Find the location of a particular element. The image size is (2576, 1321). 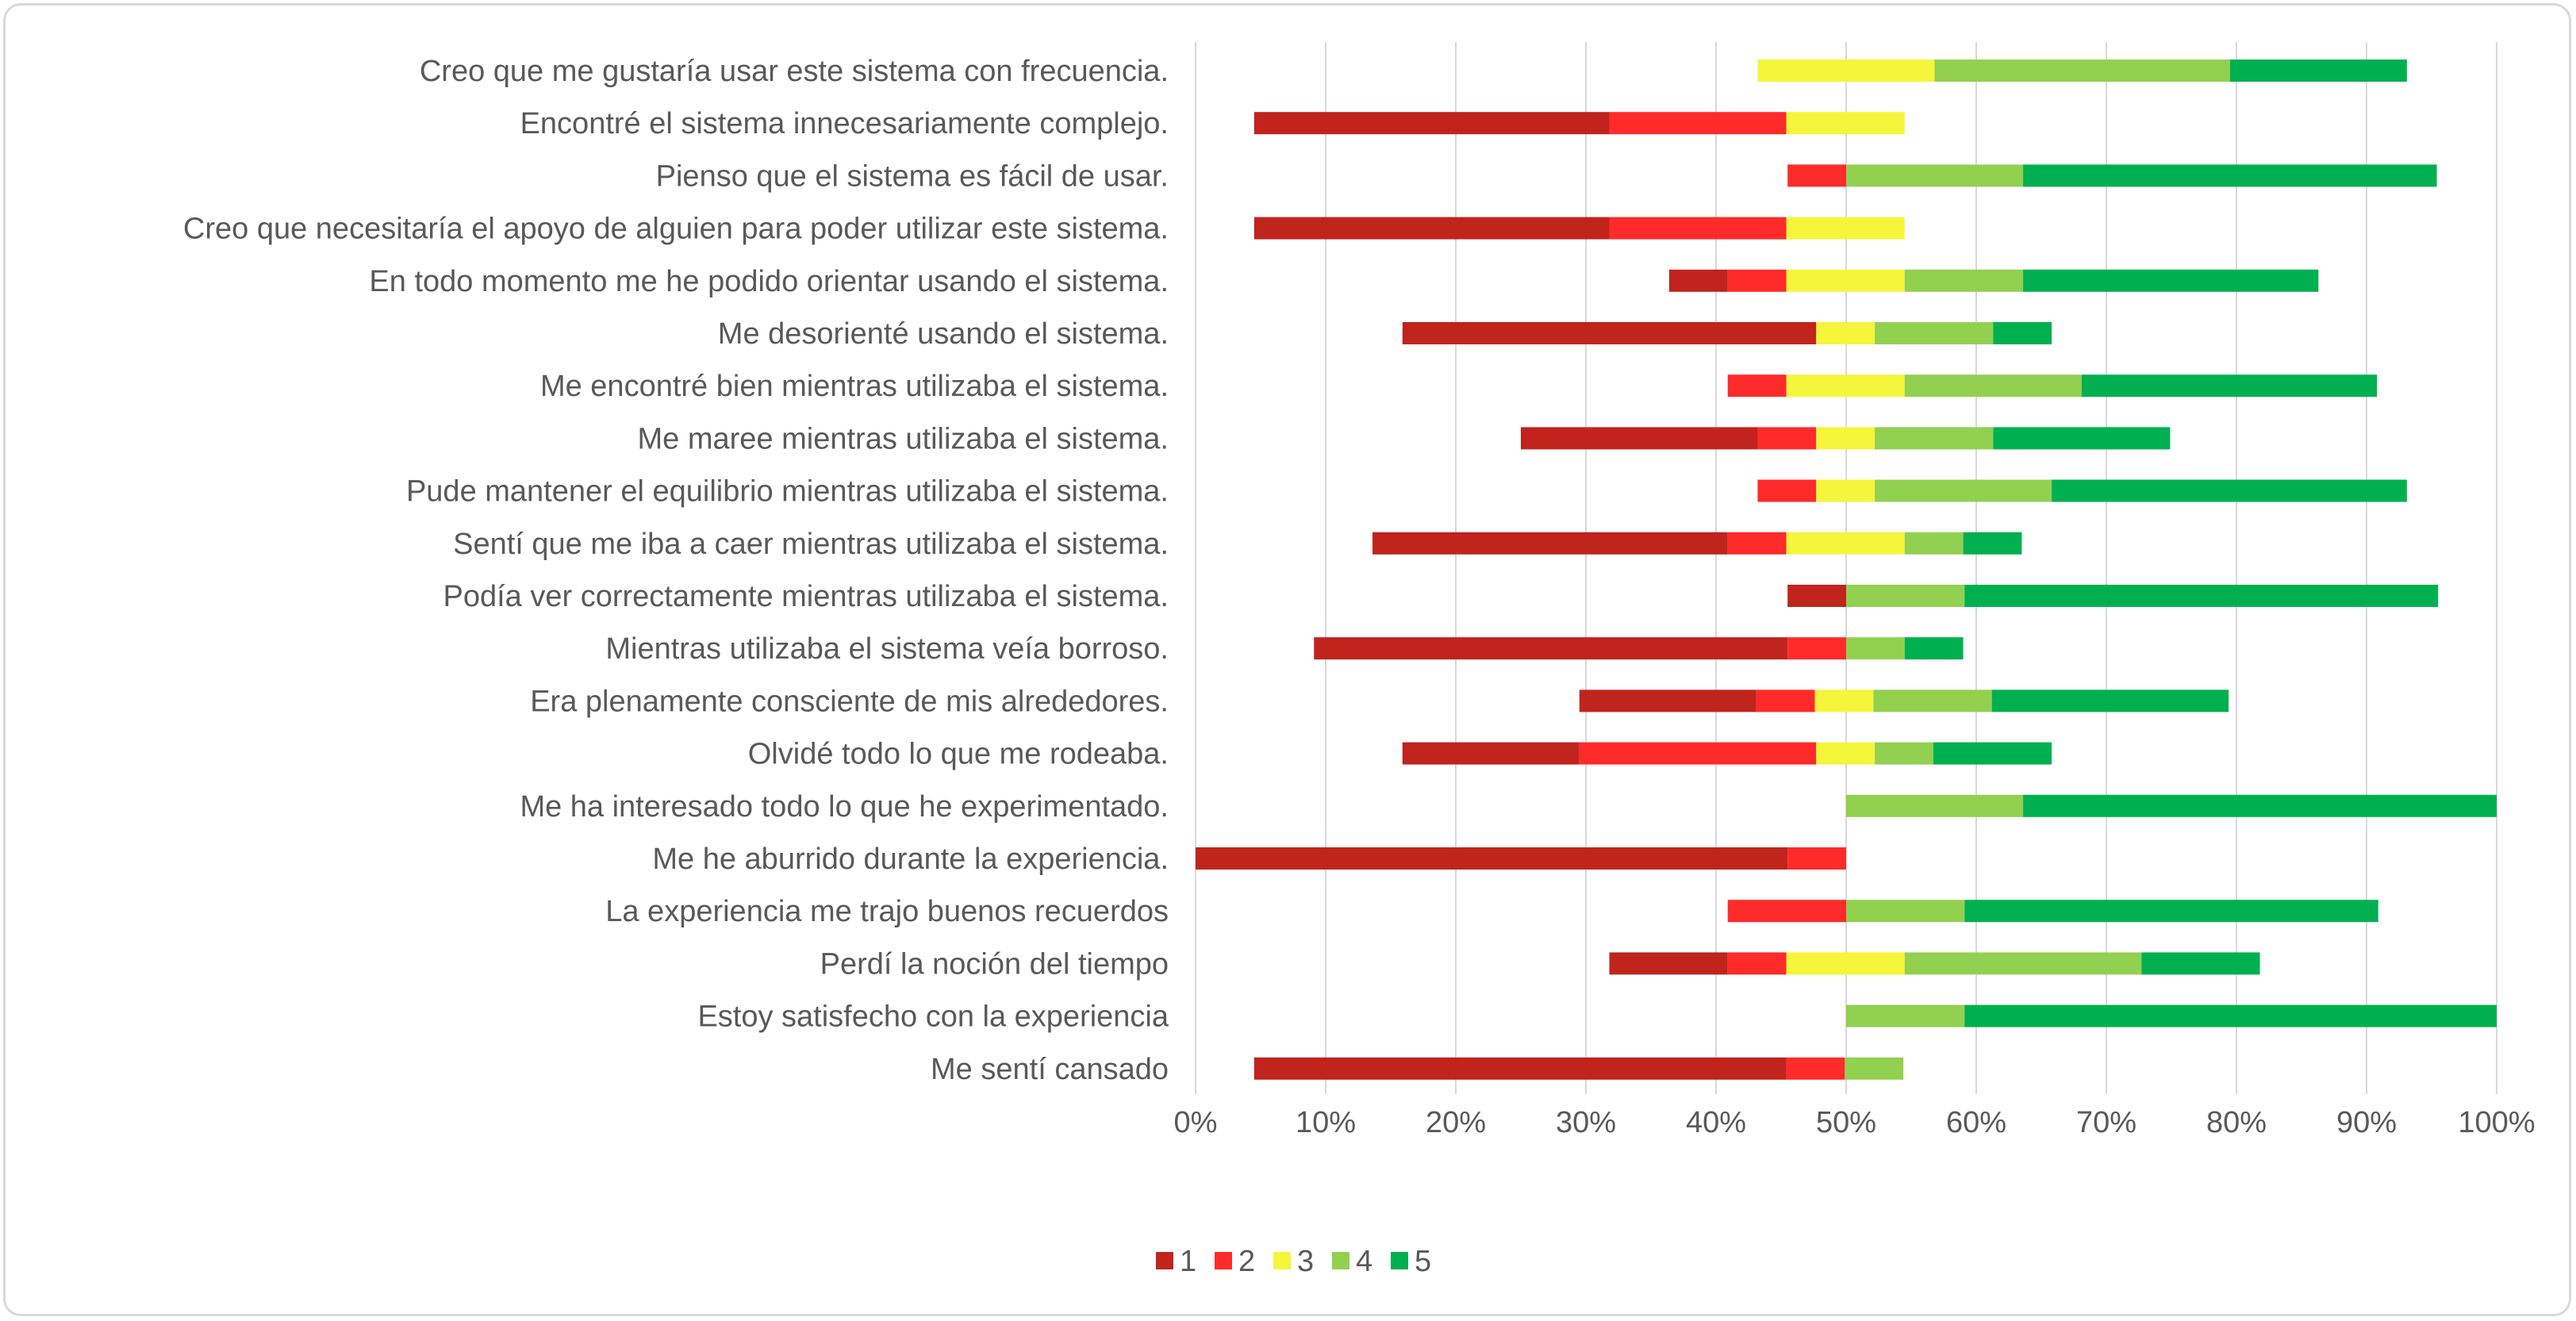

legend-label: 3 is located at coordinates (1305, 1261).